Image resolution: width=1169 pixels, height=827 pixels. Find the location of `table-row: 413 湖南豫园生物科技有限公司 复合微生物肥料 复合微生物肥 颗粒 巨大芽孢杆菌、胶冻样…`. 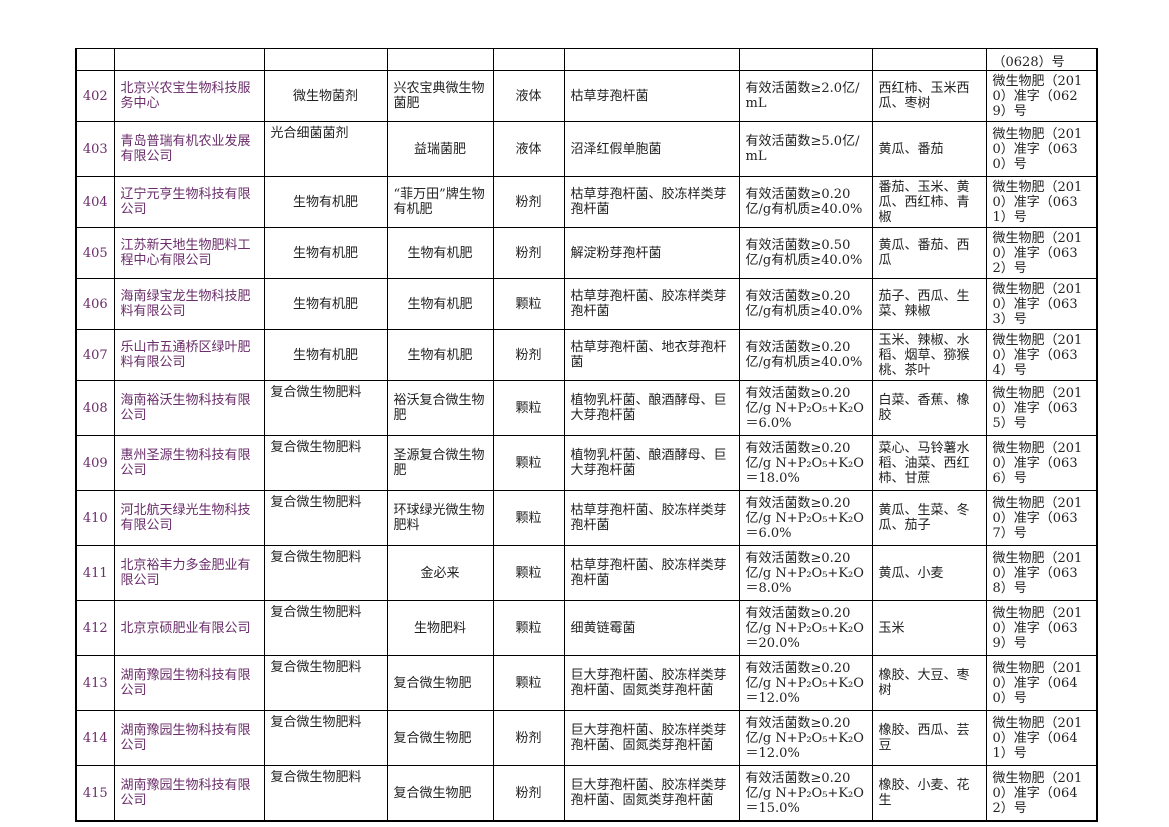

table-row: 413 湖南豫园生物科技有限公司 复合微生物肥料 复合微生物肥 颗粒 巨大芽孢杆菌、胶冻样… is located at coordinates (586, 683).